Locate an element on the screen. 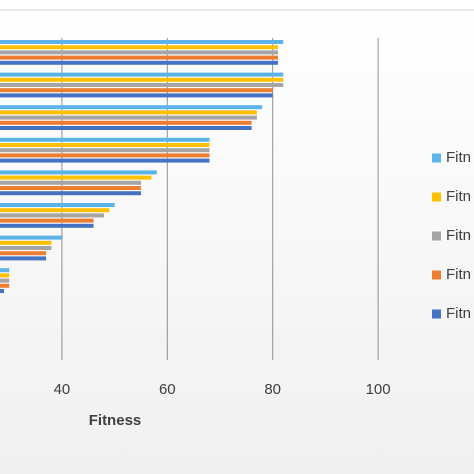 This screenshot has width=474, height=474. x-tick-label: 100 is located at coordinates (378, 389).